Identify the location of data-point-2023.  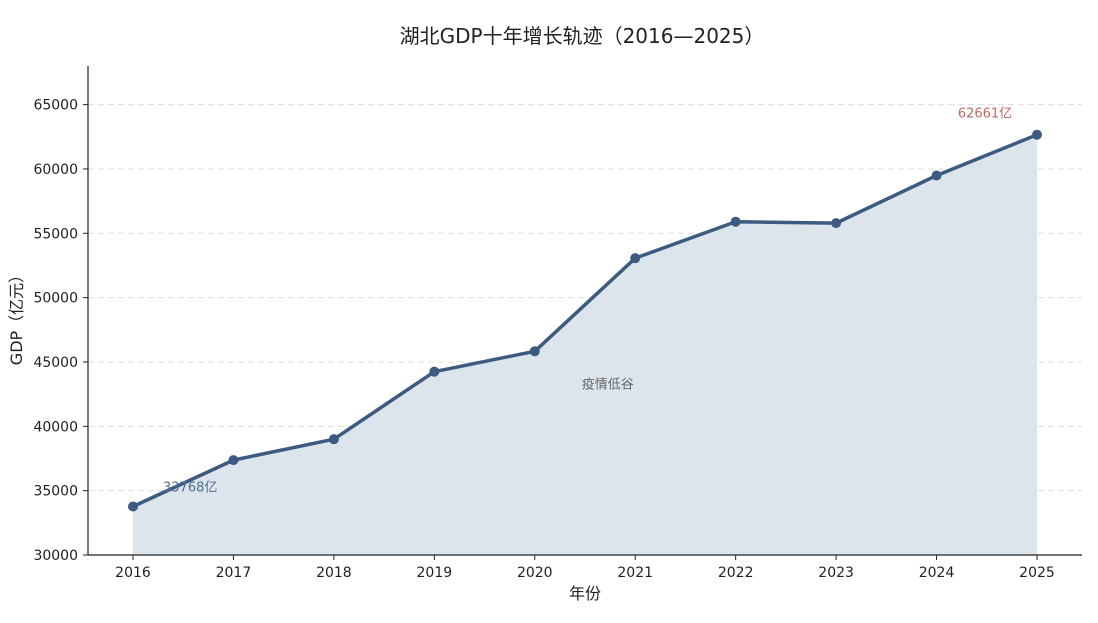
(836, 223).